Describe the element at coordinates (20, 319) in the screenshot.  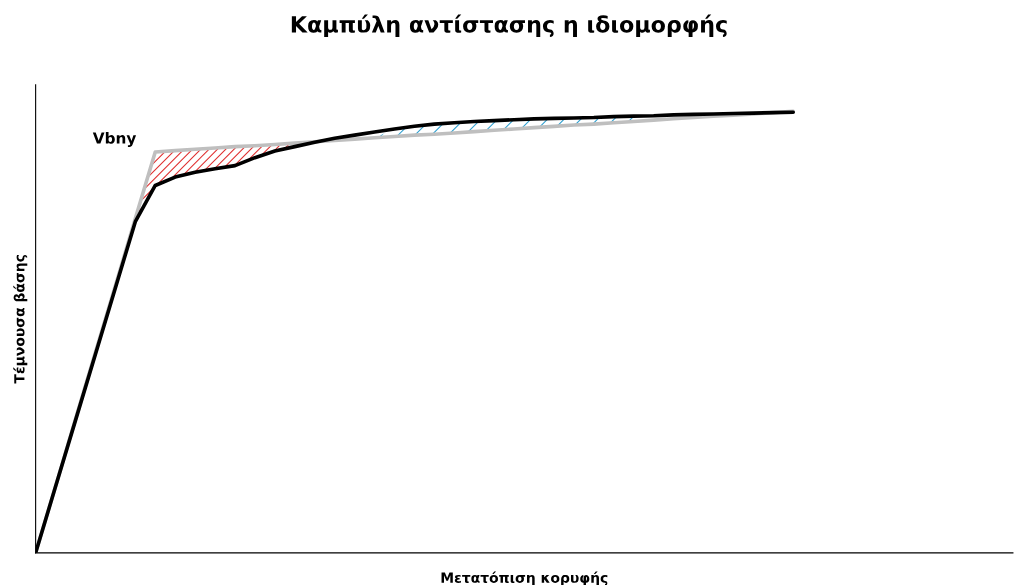
I see `y-axis-title: Τέμνουσα βάσης` at that location.